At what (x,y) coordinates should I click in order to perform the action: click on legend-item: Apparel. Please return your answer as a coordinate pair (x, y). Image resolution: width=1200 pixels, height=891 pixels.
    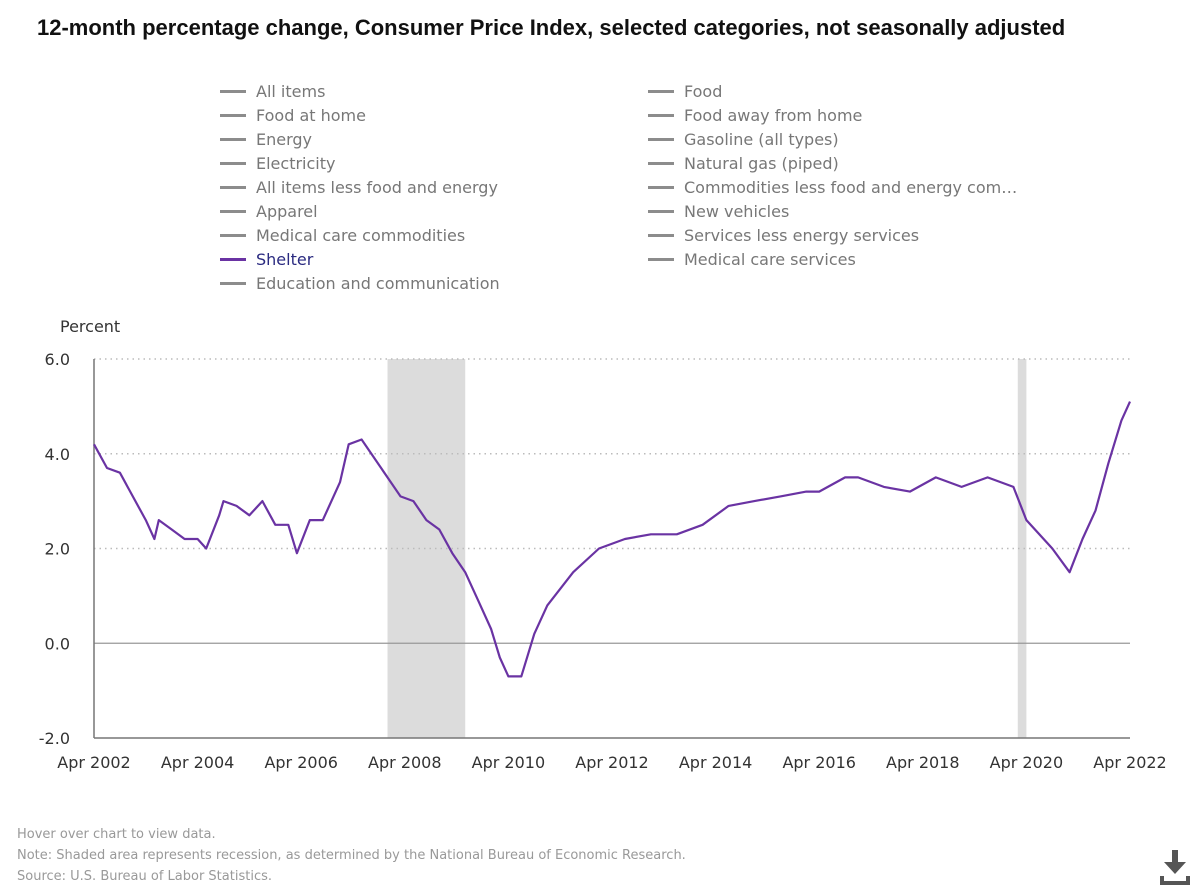
    Looking at the image, I should click on (360, 211).